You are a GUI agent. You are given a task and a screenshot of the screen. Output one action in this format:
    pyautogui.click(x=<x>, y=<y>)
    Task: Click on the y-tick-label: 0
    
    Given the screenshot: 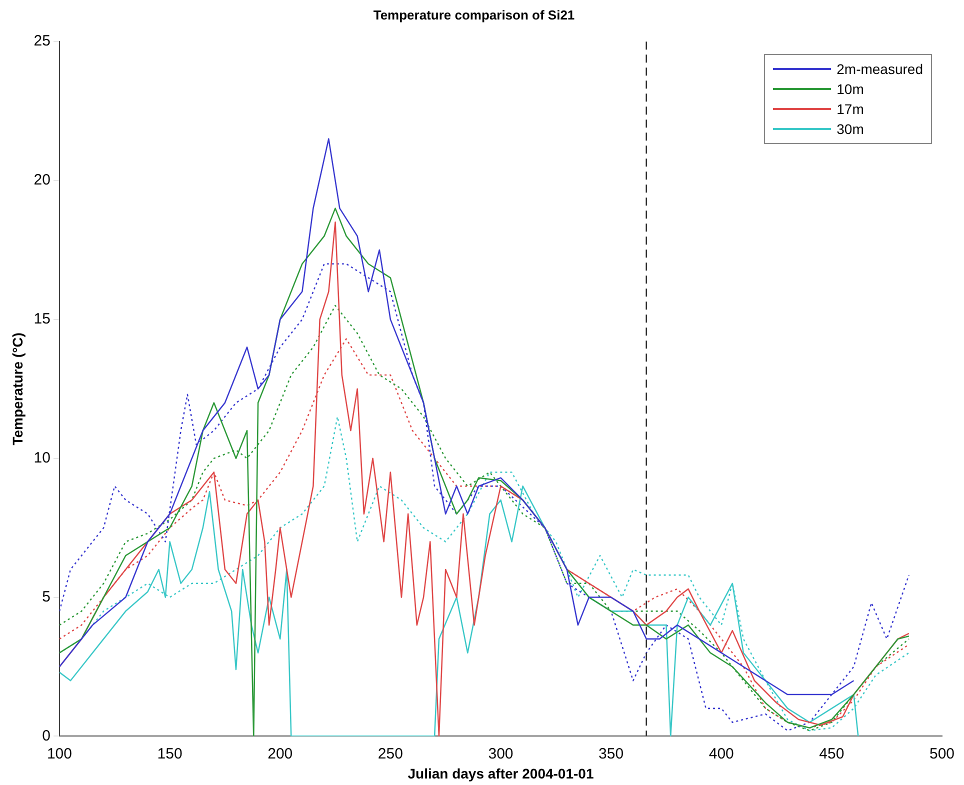 What is the action you would take?
    pyautogui.click(x=46, y=735)
    